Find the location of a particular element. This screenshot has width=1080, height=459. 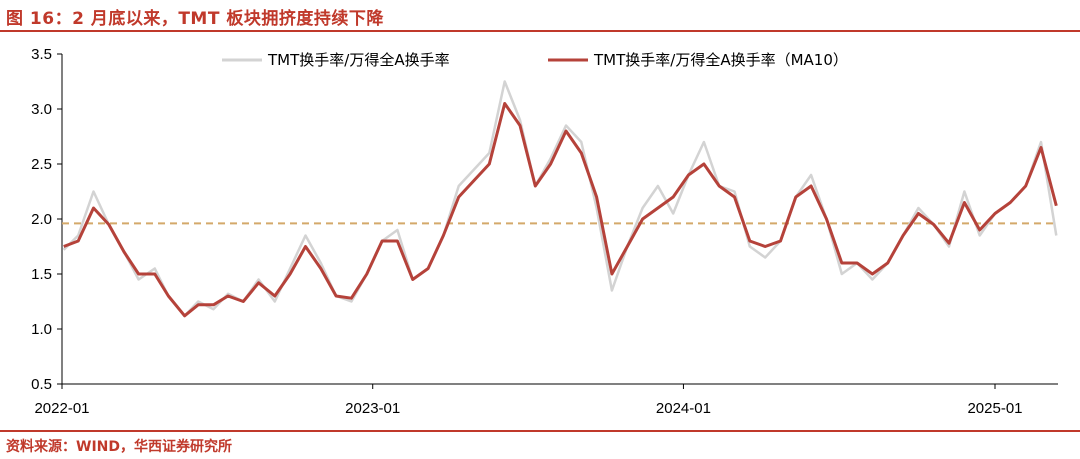

y-tick-label: 2.5 is located at coordinates (41, 164).